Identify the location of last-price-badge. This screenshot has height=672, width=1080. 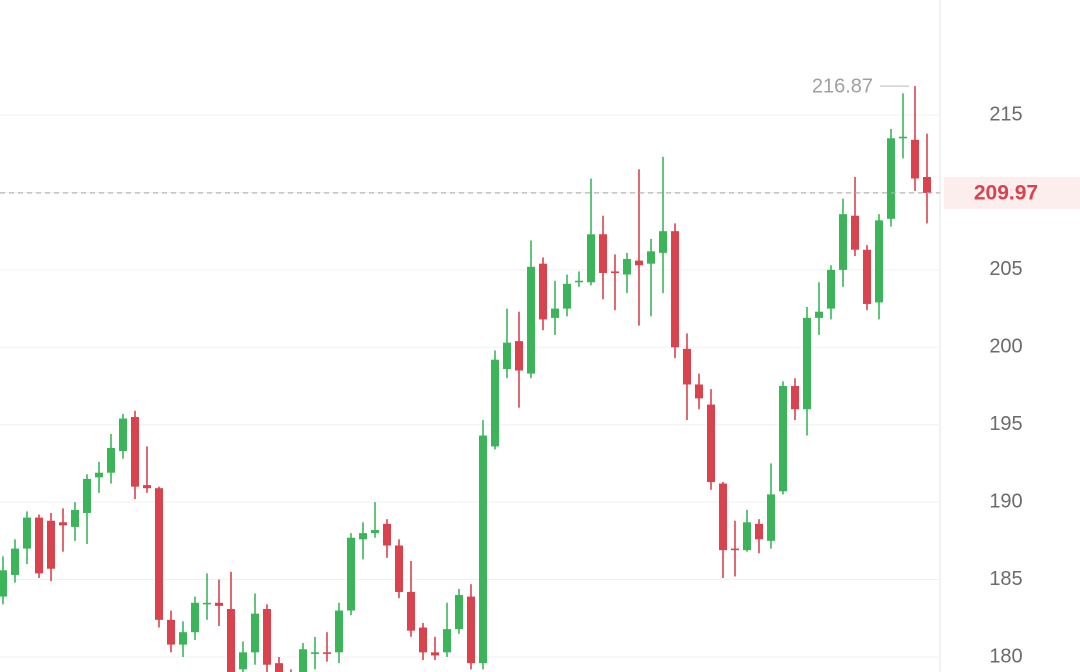
(1012, 192).